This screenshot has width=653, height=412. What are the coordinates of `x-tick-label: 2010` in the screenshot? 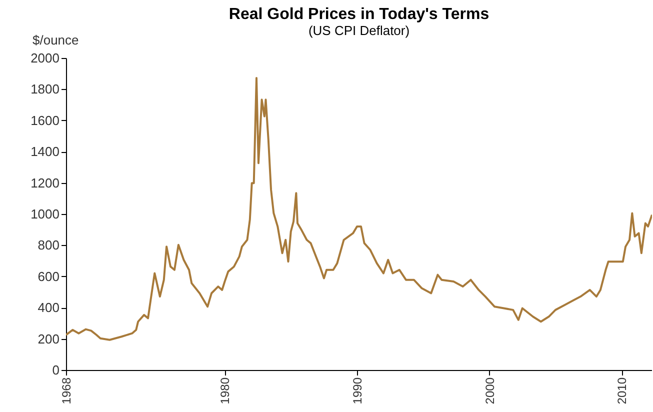 It's located at (622, 390).